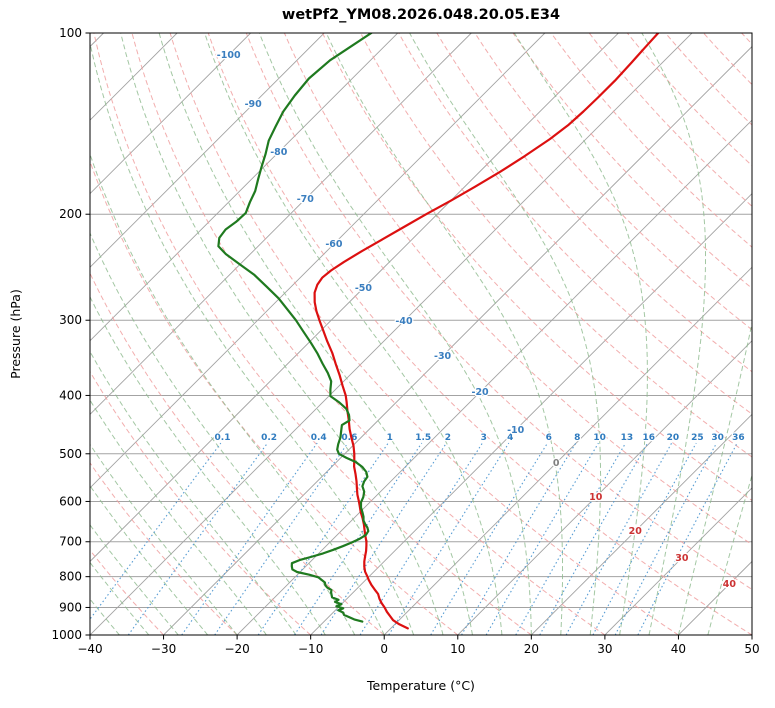  I want to click on x-tick-label: 50, so click(751, 649).